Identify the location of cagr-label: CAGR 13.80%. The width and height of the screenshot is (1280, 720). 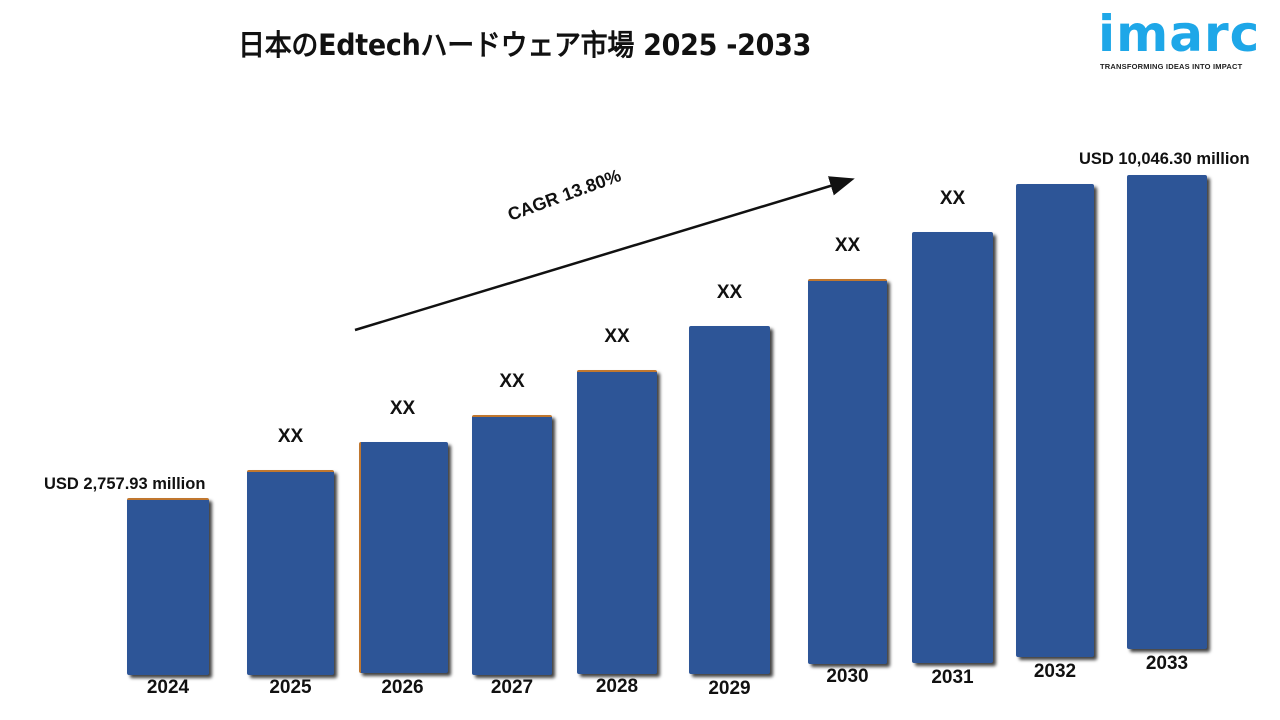
(564, 195).